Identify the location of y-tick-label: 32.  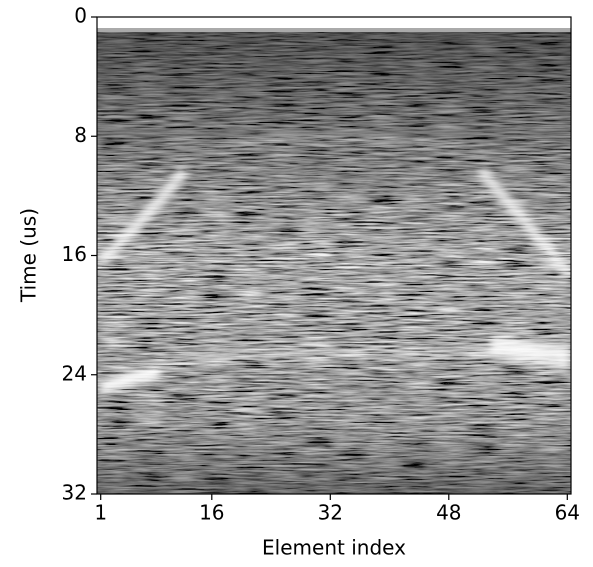
(74, 493).